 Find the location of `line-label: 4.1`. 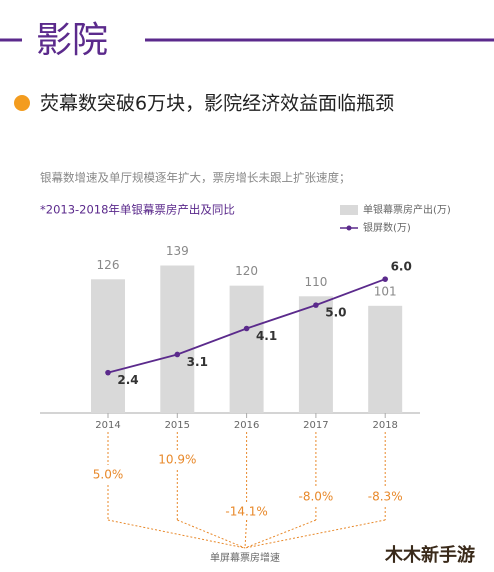

line-label: 4.1 is located at coordinates (266, 336).